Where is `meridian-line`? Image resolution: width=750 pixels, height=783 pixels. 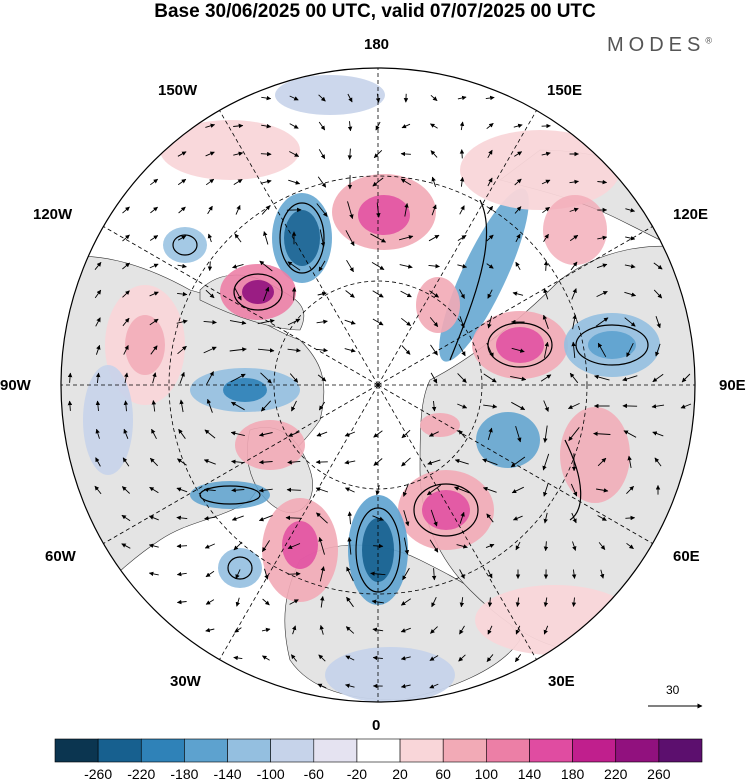 meridian-line is located at coordinates (515, 464).